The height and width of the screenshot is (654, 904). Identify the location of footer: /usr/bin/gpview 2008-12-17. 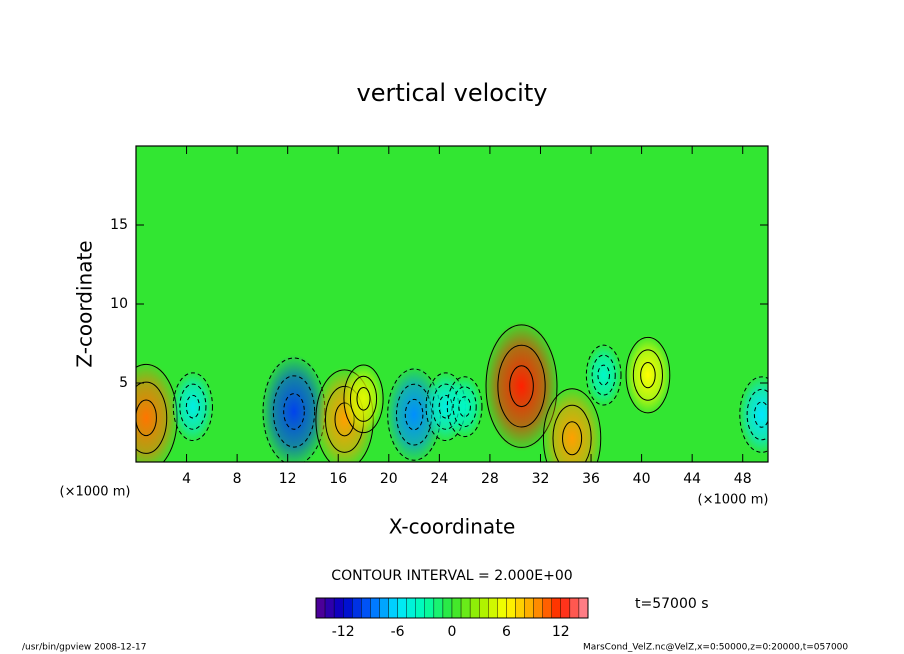
(84, 648).